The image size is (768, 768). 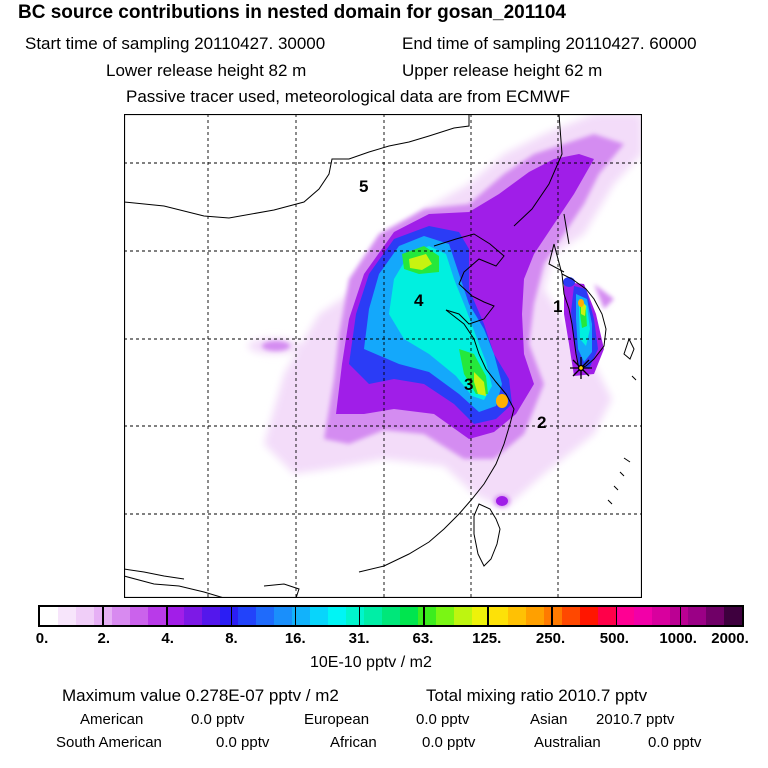 What do you see at coordinates (584, 321) in the screenshot?
I see `korea-outline` at bounding box center [584, 321].